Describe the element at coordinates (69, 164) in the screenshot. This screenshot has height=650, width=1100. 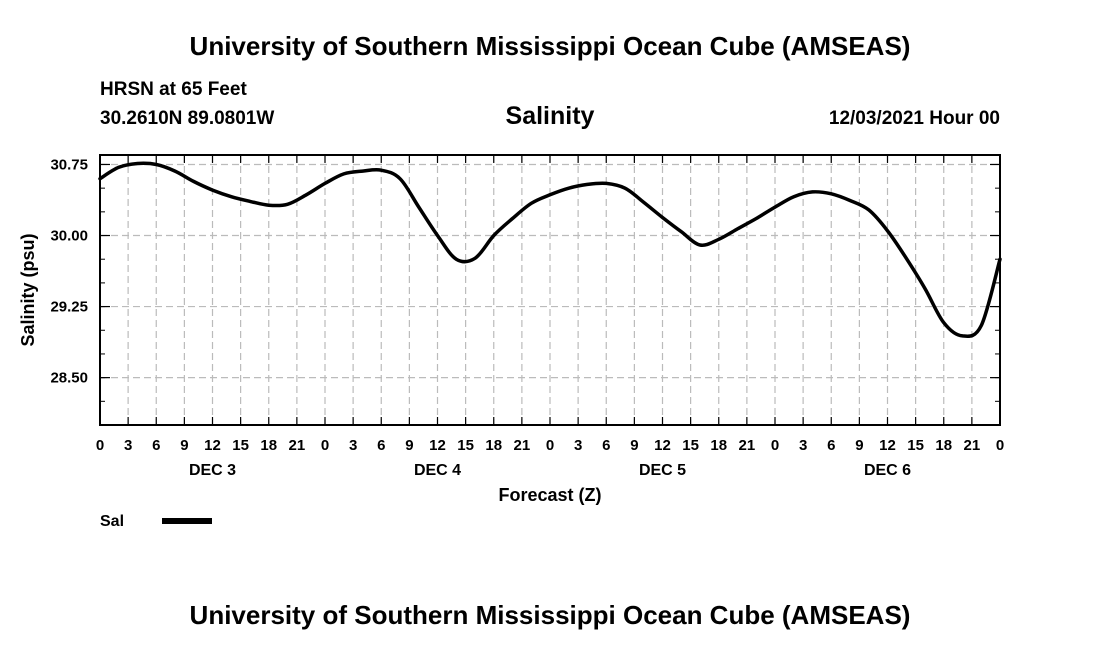
I see `y-tick-label: 30.75` at that location.